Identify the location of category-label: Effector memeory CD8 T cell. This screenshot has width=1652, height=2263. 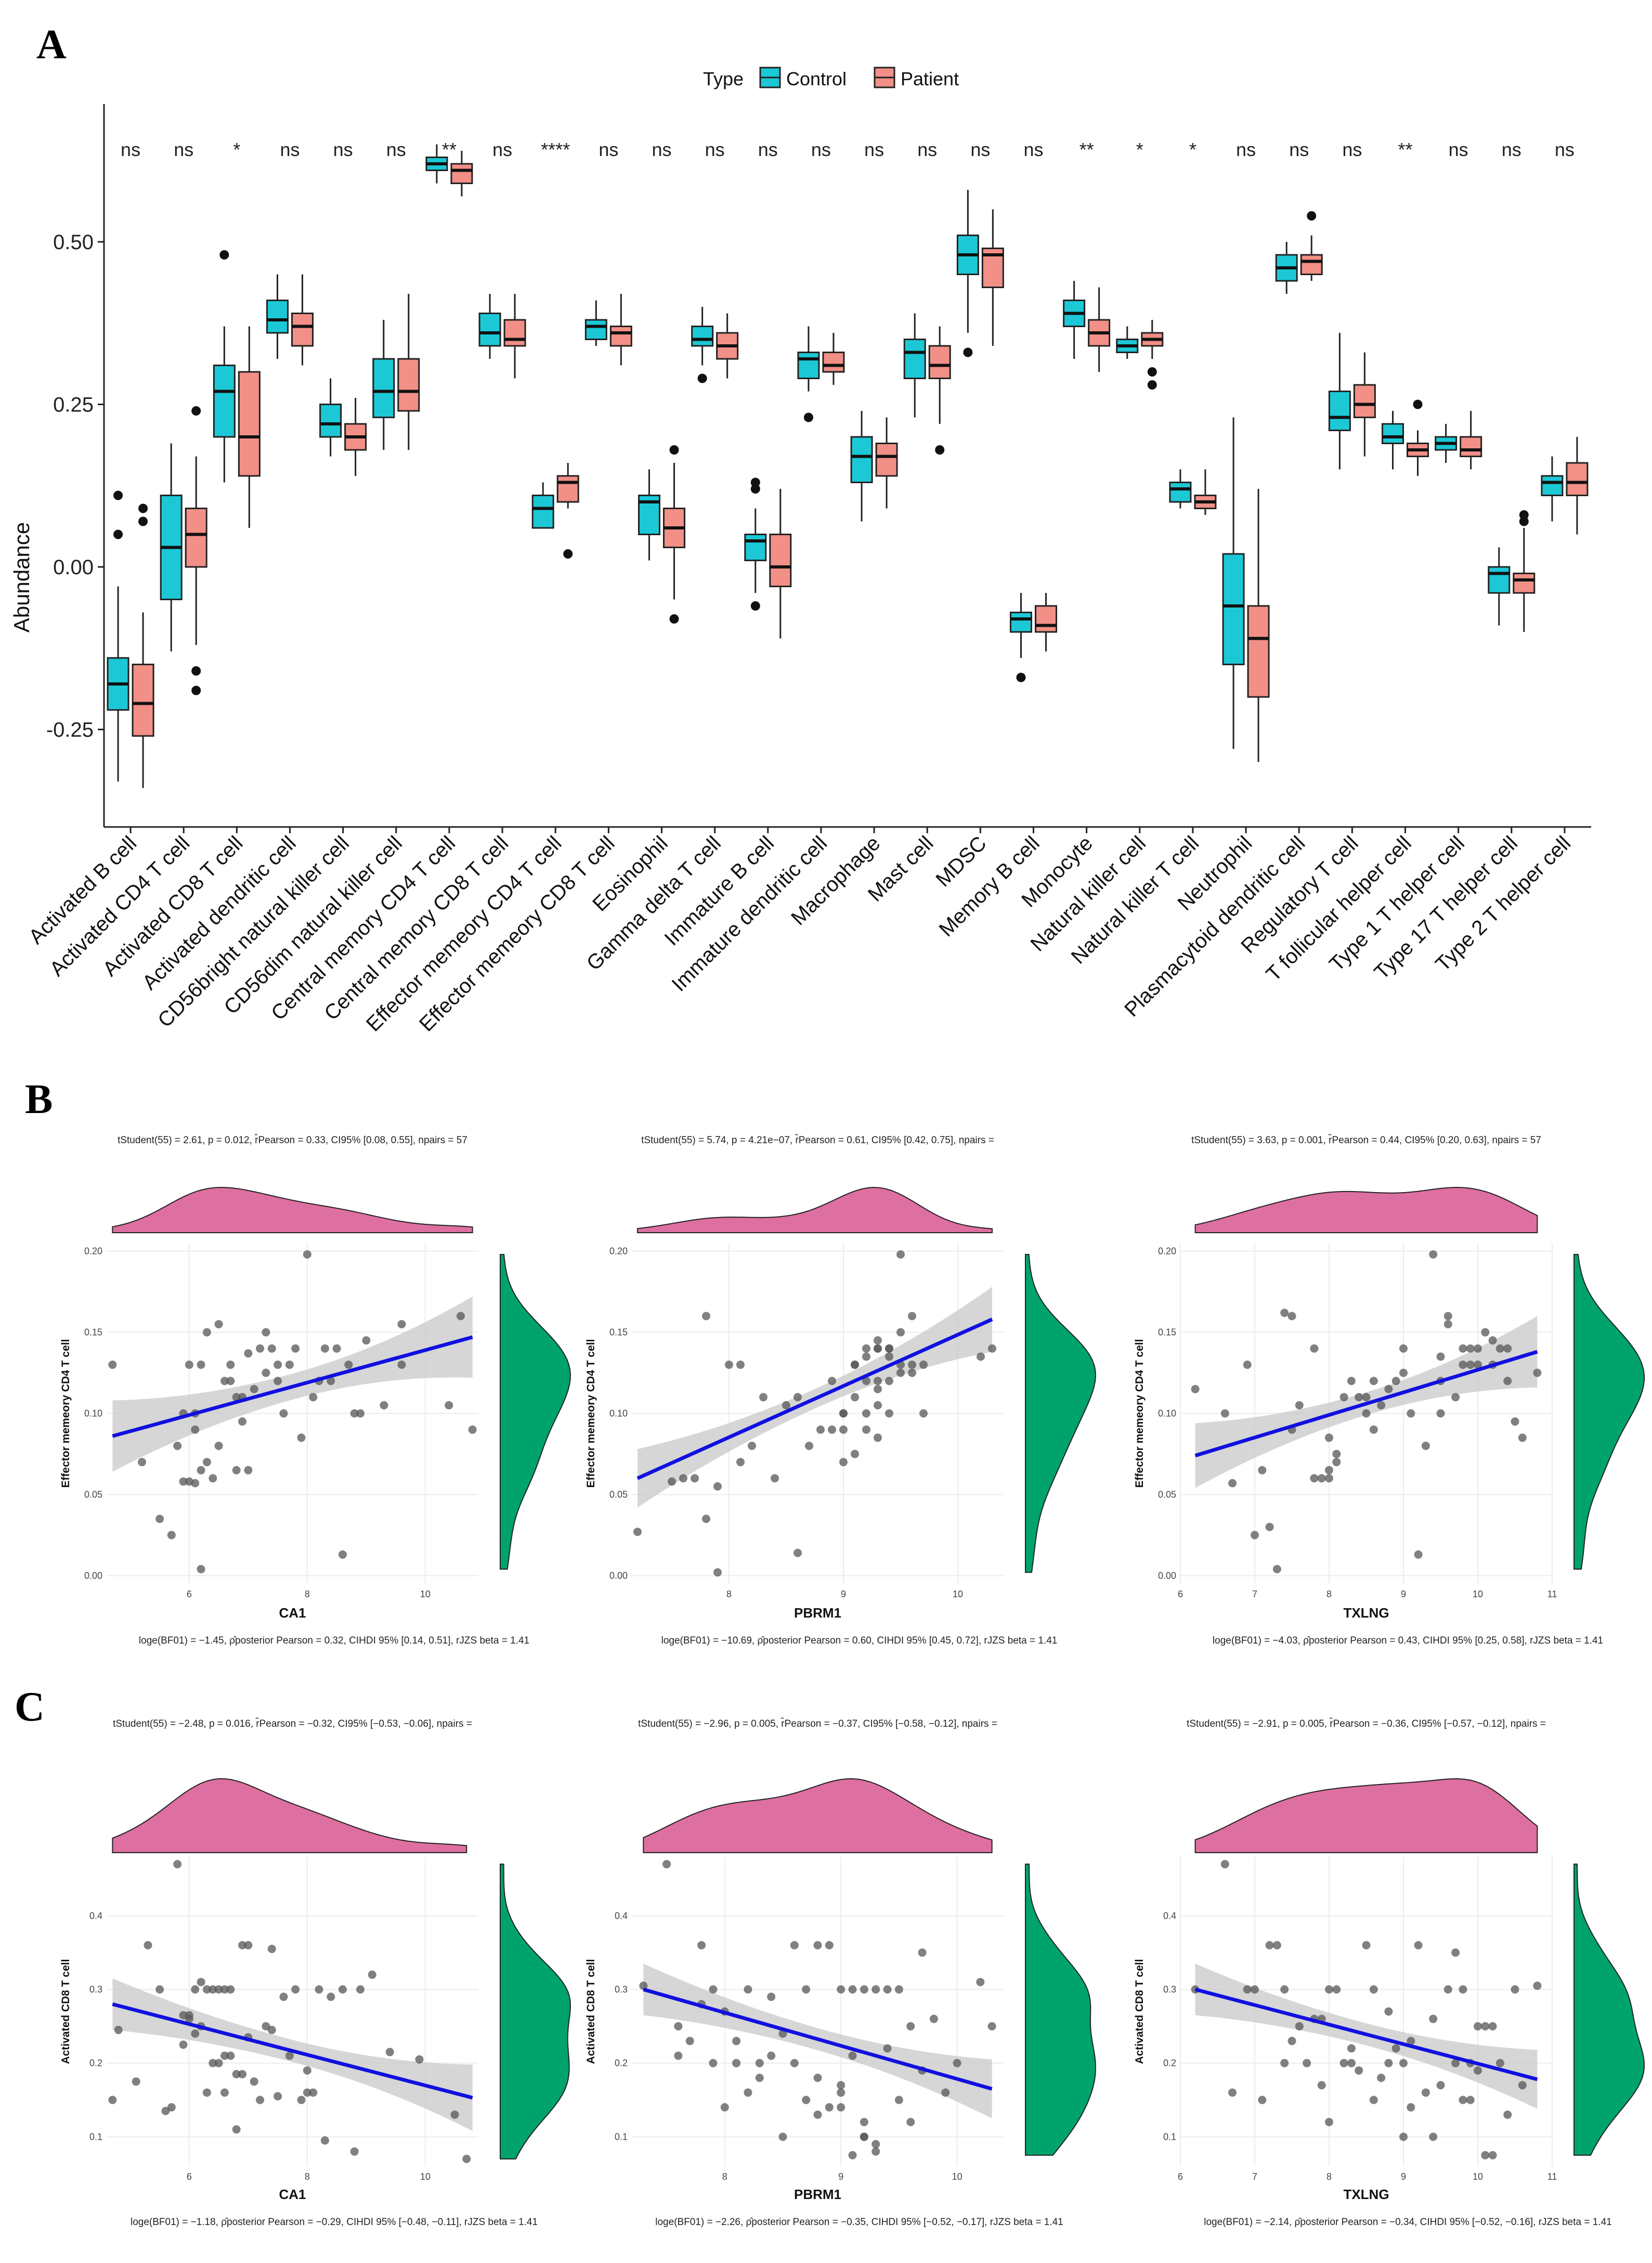
(517, 934).